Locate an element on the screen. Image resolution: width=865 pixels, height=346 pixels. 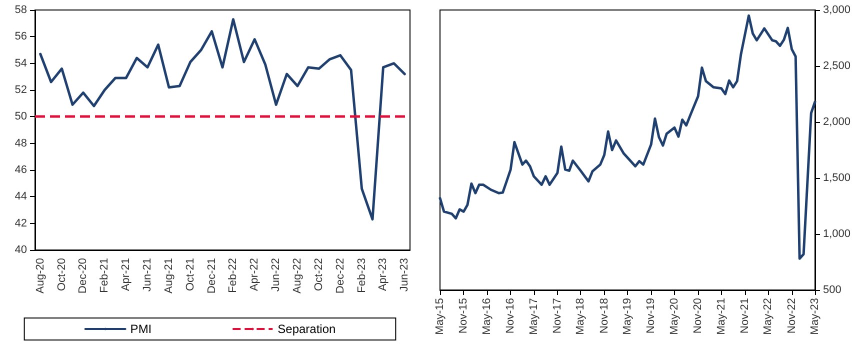
x-tick-label: Oct-20 is located at coordinates (62, 275).